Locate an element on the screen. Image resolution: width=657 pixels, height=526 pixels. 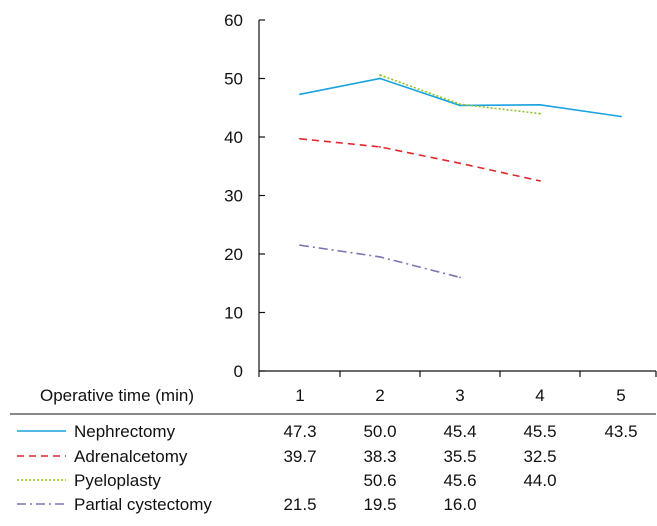
x-tick-label: 5 is located at coordinates (620, 395).